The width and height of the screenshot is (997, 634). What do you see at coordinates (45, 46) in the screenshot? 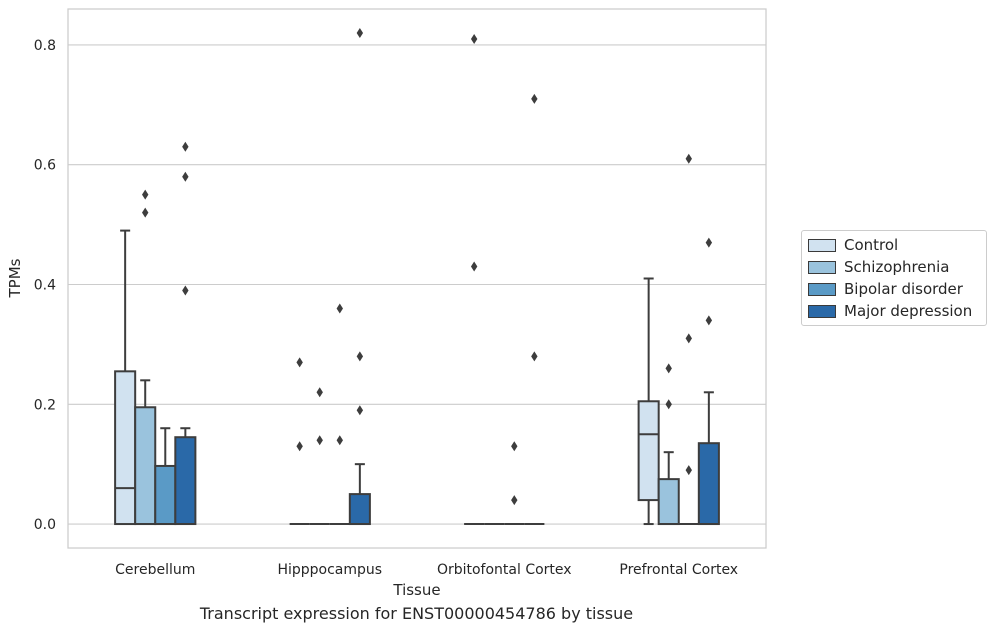
I see `y-tick-label: 0.8` at bounding box center [45, 46].